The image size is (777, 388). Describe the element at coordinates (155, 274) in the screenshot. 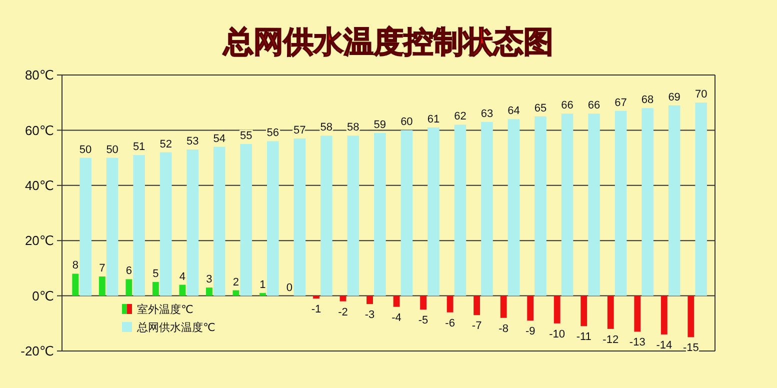

I see `data-label: 5` at that location.